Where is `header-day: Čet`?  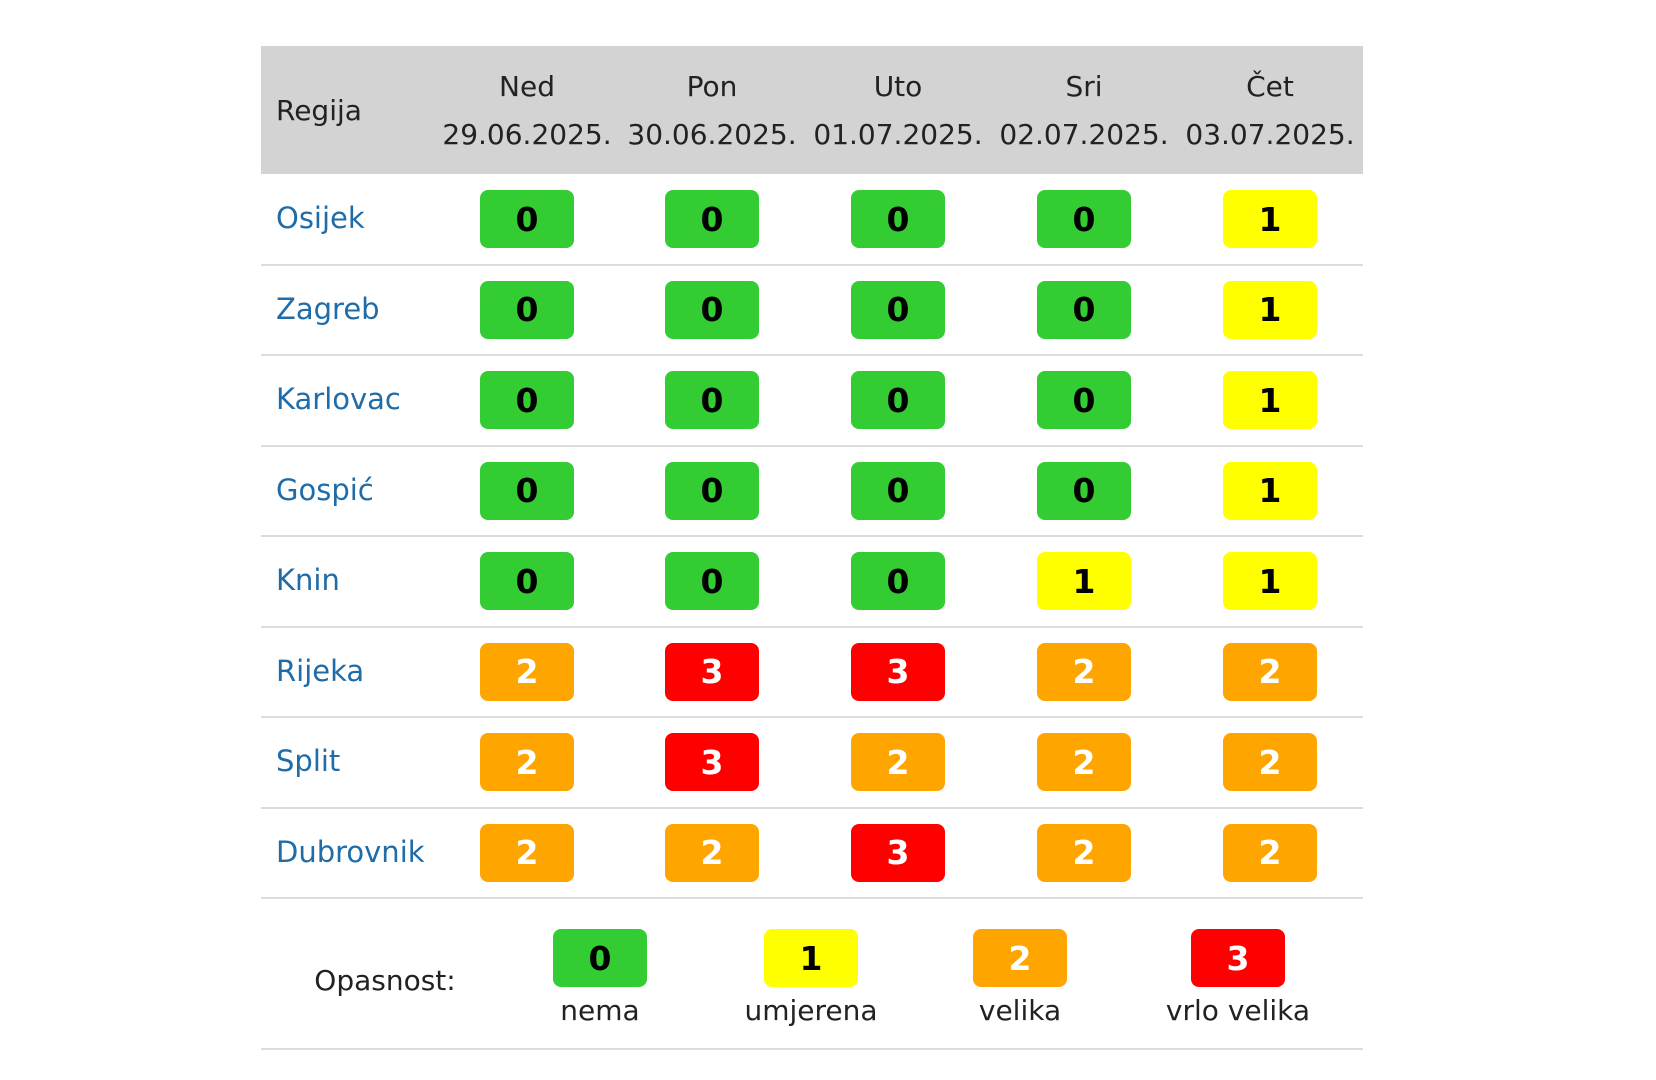 header-day: Čet is located at coordinates (1270, 86).